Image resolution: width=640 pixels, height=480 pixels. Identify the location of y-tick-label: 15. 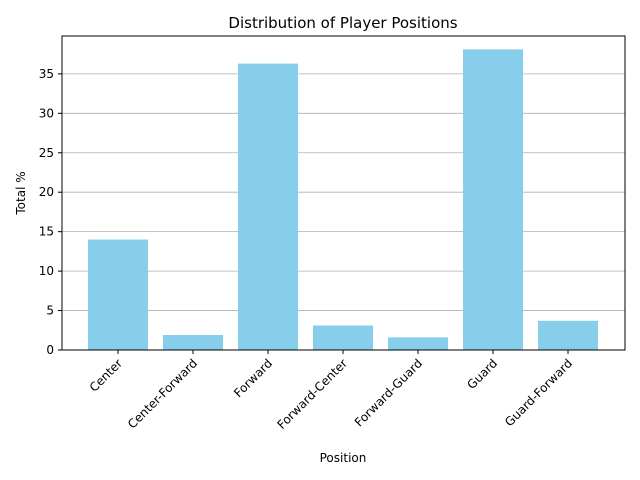
(46, 232).